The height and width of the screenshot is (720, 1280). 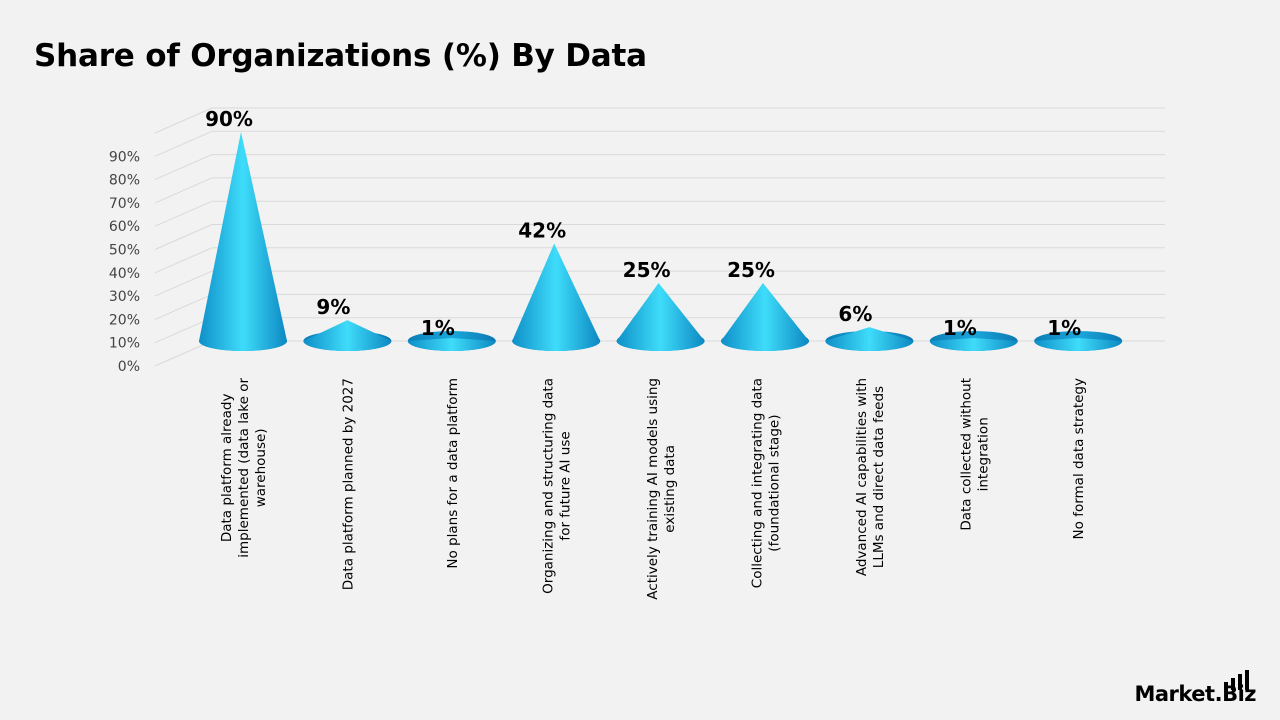 I want to click on y-tick-label: 0%, so click(x=129, y=367).